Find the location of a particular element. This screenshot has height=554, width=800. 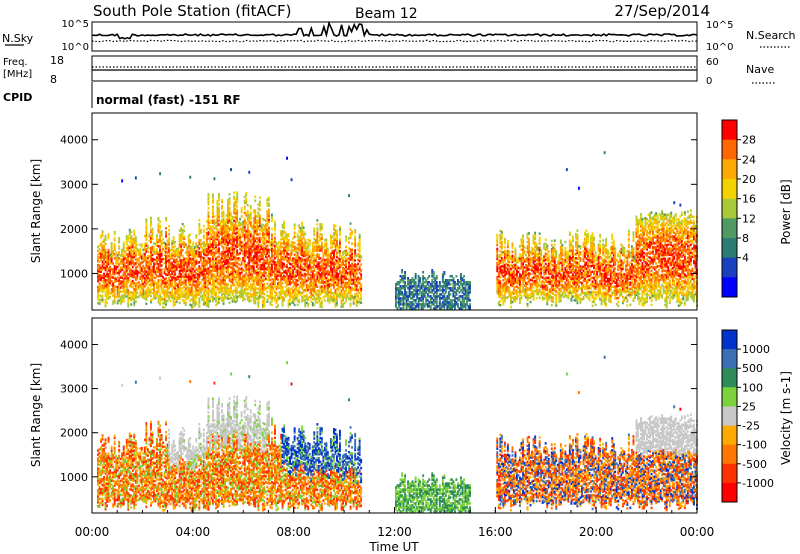

freq-label: Freq. is located at coordinates (15, 62).